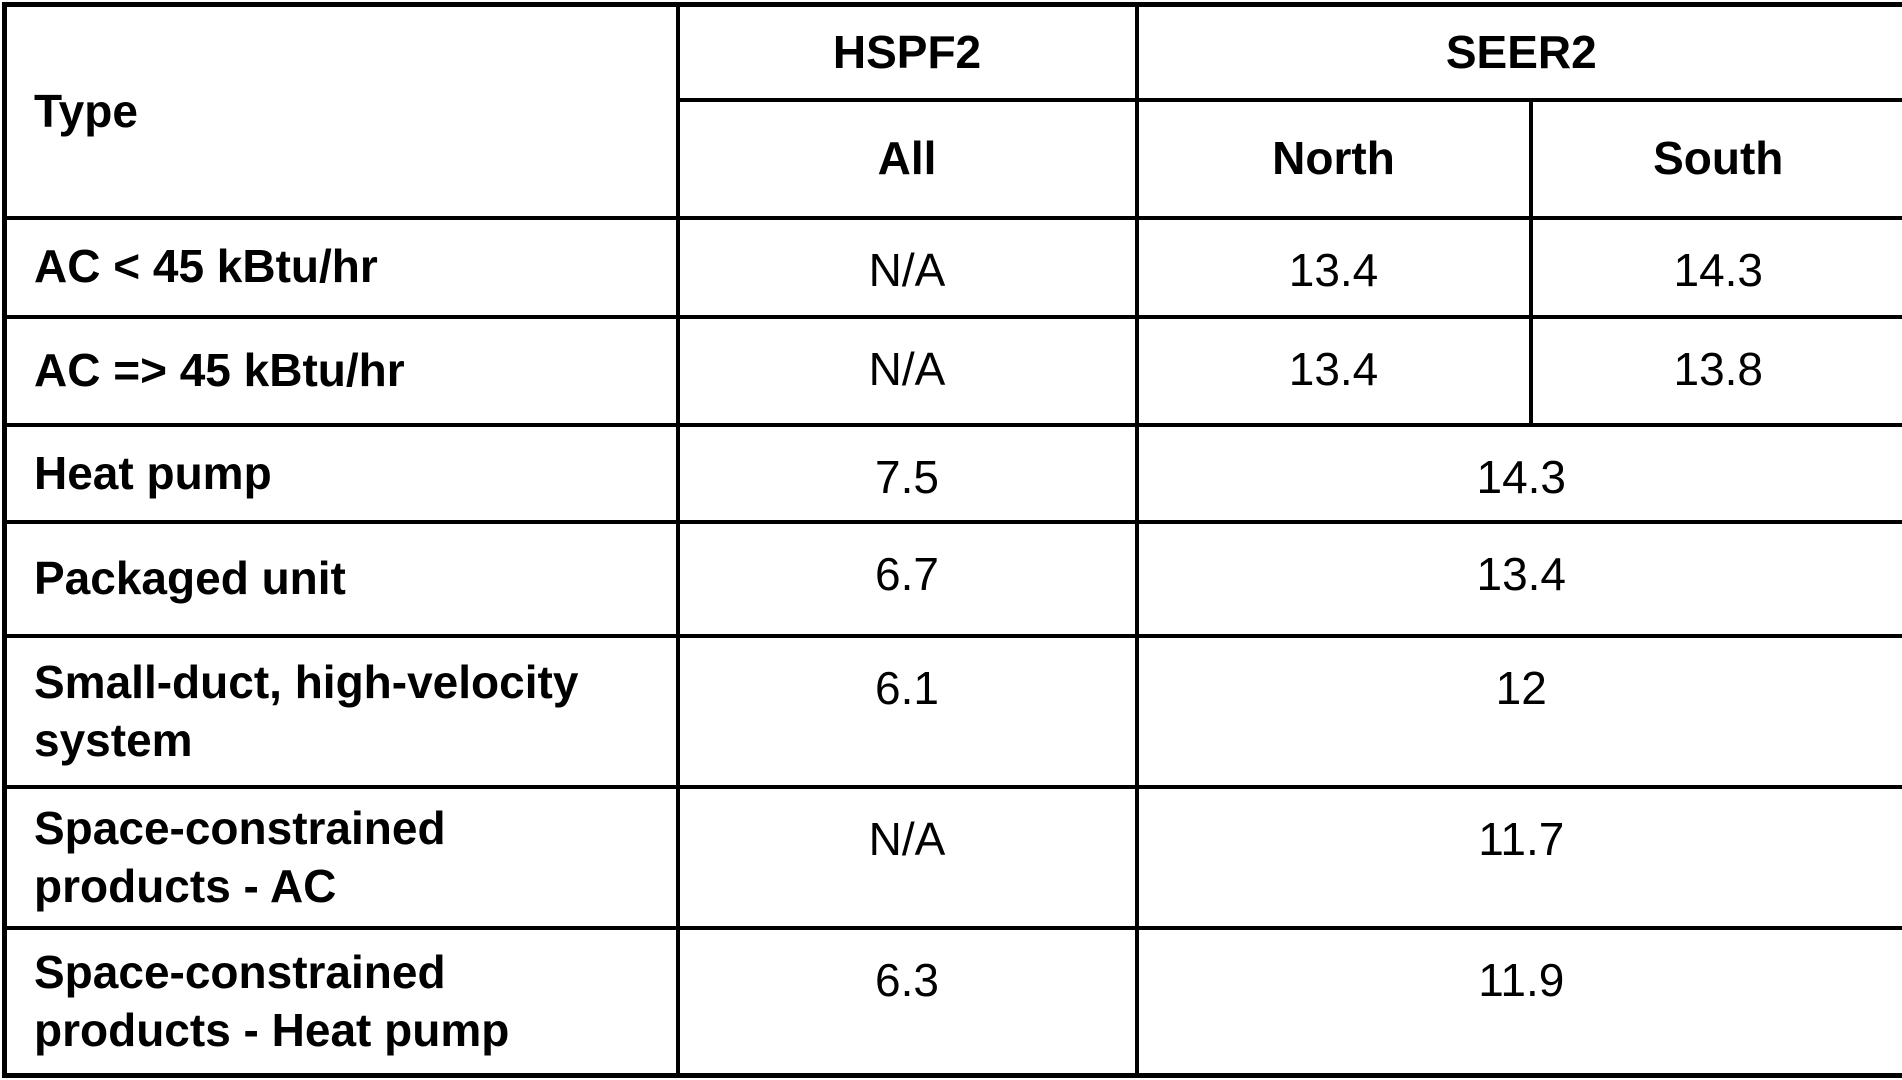 The width and height of the screenshot is (1902, 1080). What do you see at coordinates (341, 370) in the screenshot?
I see `row-label-cell: AC => 45 kBtu/hr` at bounding box center [341, 370].